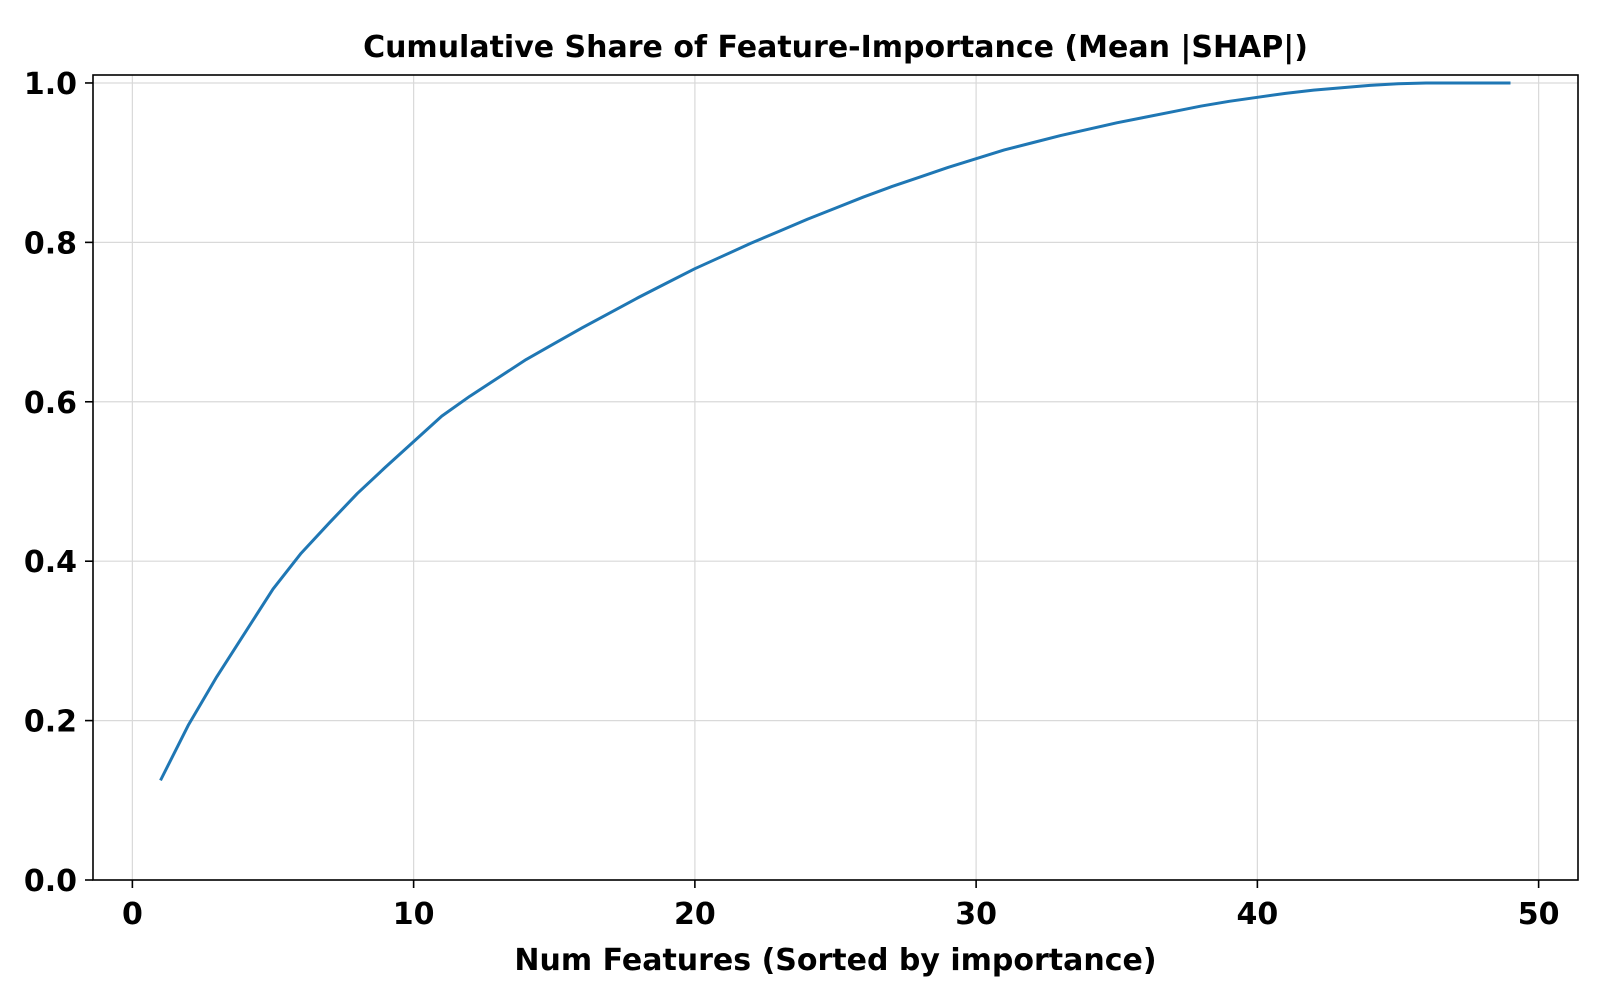 This screenshot has width=1600, height=1000. I want to click on y-axis: 0.0 0.2 0.4 0.6 0.8 1.0, so click(58, 483).